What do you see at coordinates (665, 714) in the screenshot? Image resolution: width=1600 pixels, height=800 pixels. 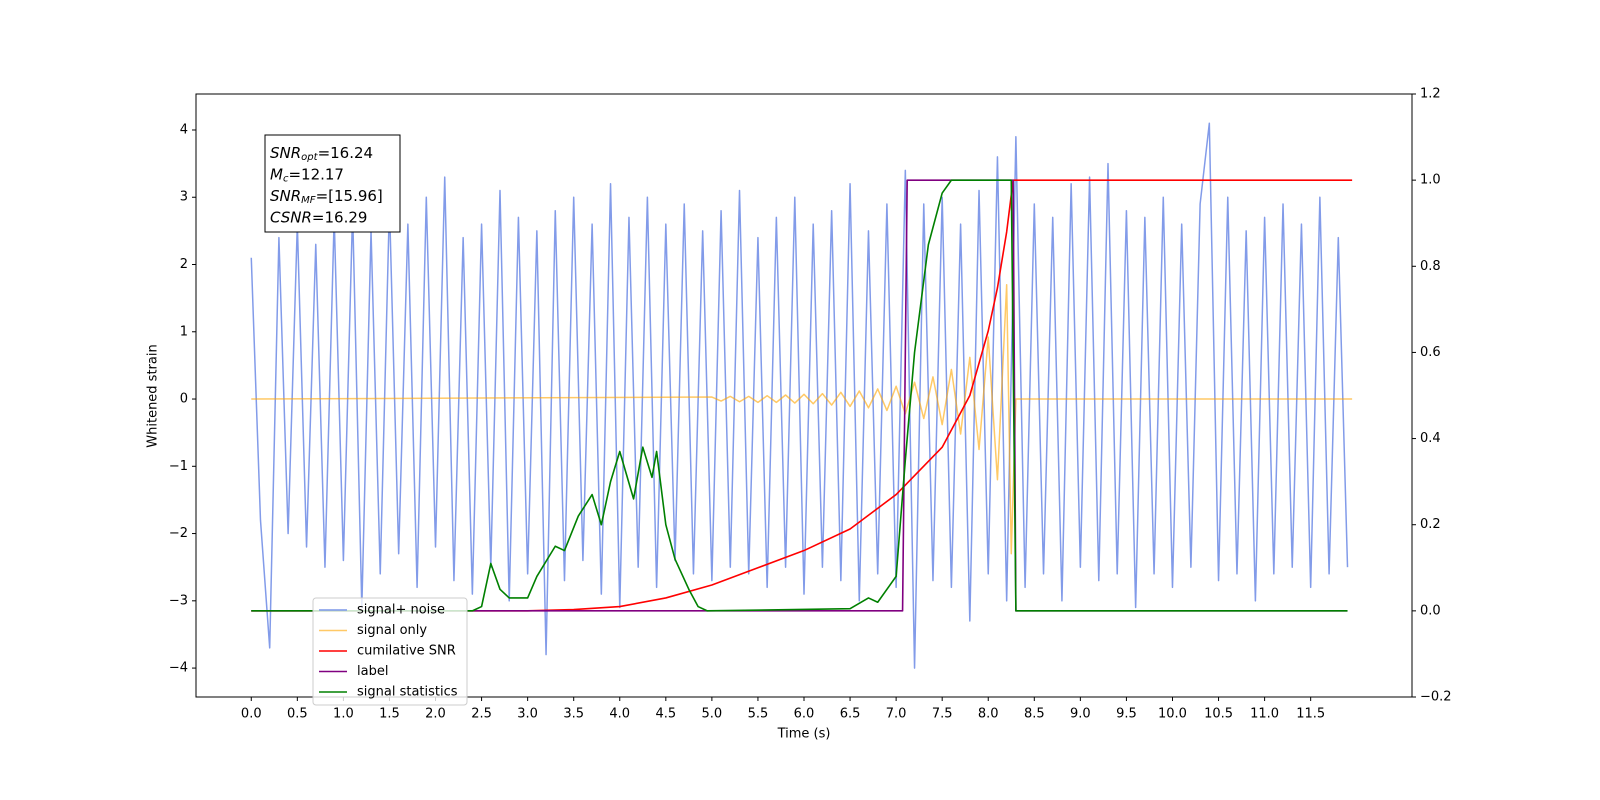 I see `x-tick-label: 4.5` at bounding box center [665, 714].